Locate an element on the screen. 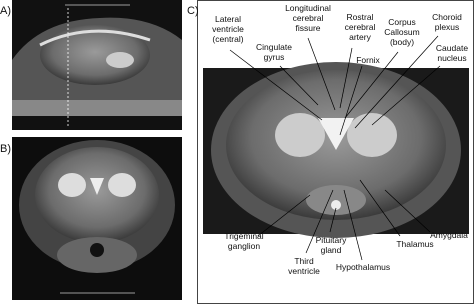 The height and width of the screenshot is (304, 474). label-line: Callosum is located at coordinates (401, 32).